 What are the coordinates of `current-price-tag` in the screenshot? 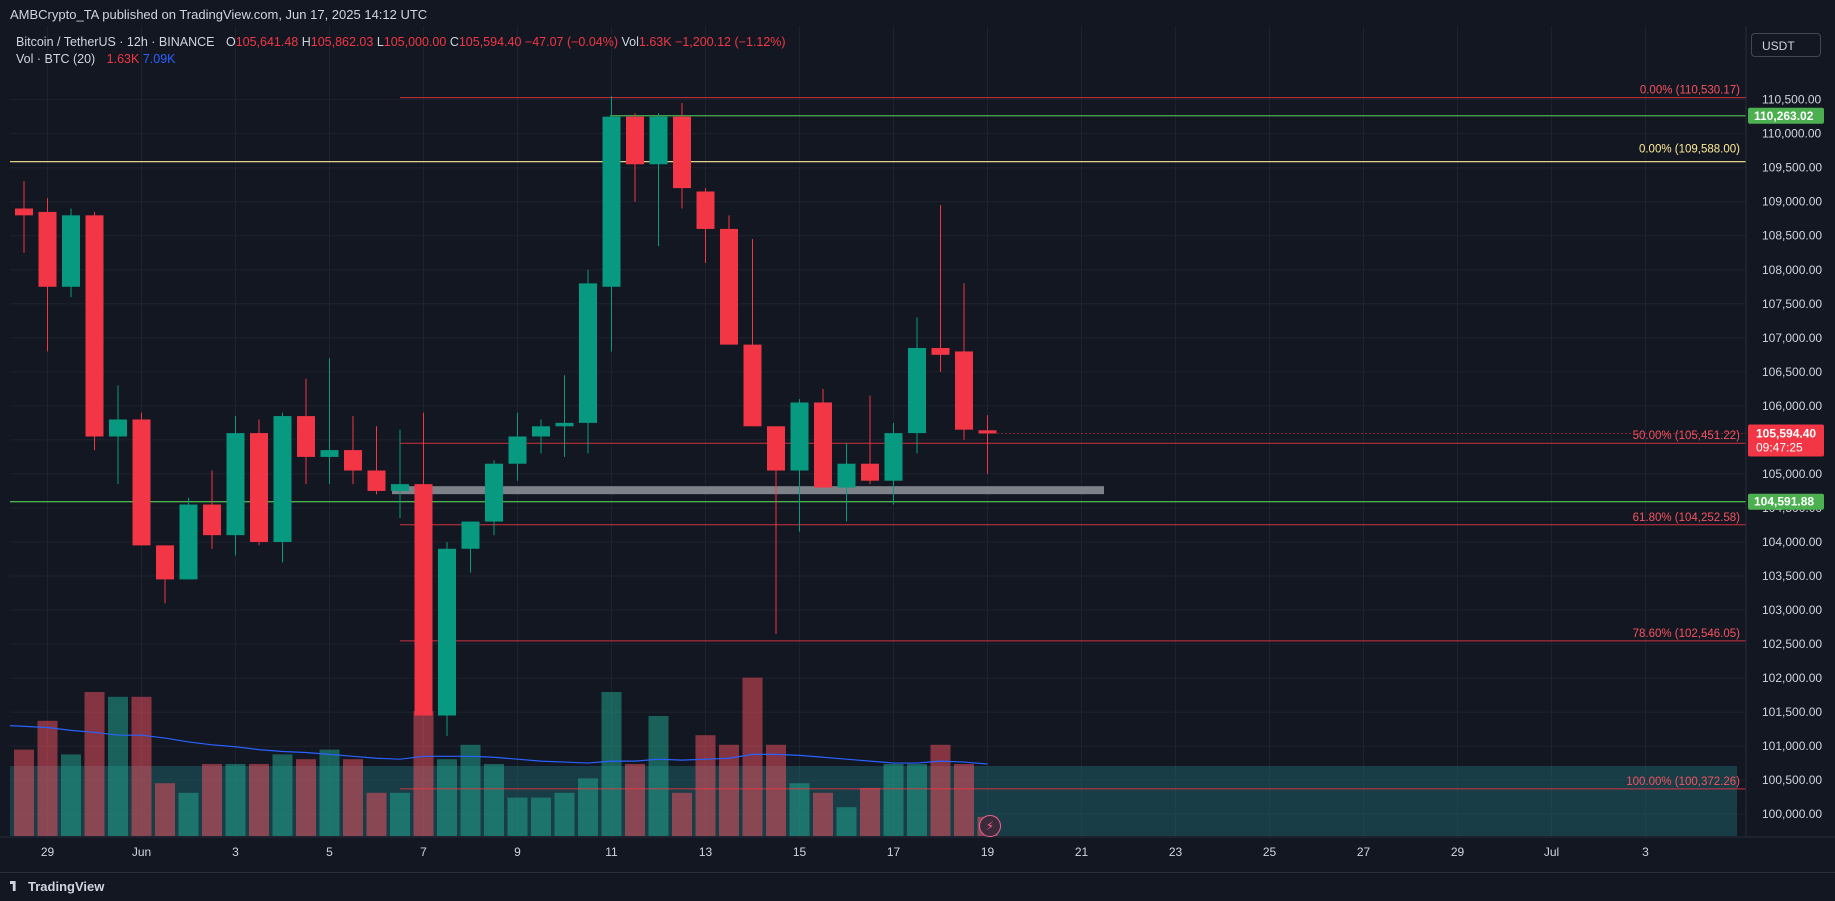 It's located at (1786, 440).